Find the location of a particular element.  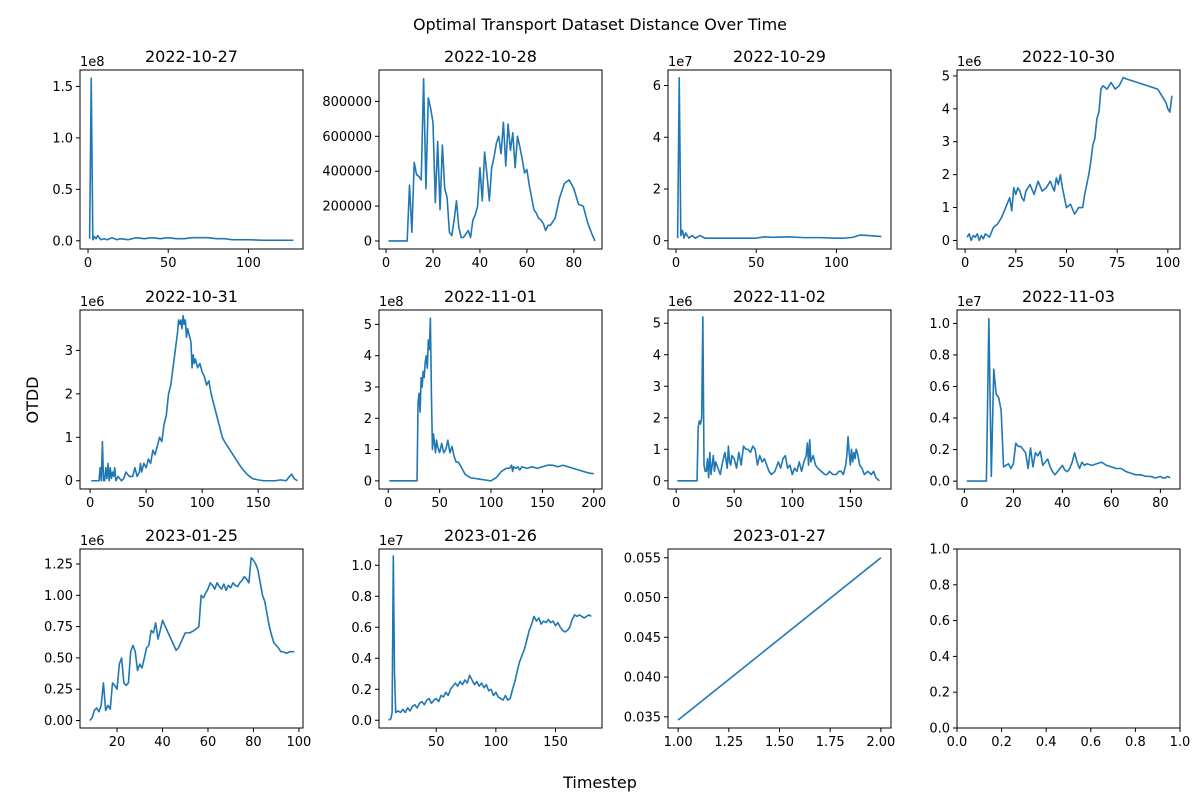

subplot-1: 0 50 100 0.0 0.5 1.0 1.5 2022-10-27 1e8 is located at coordinates (178, 159).